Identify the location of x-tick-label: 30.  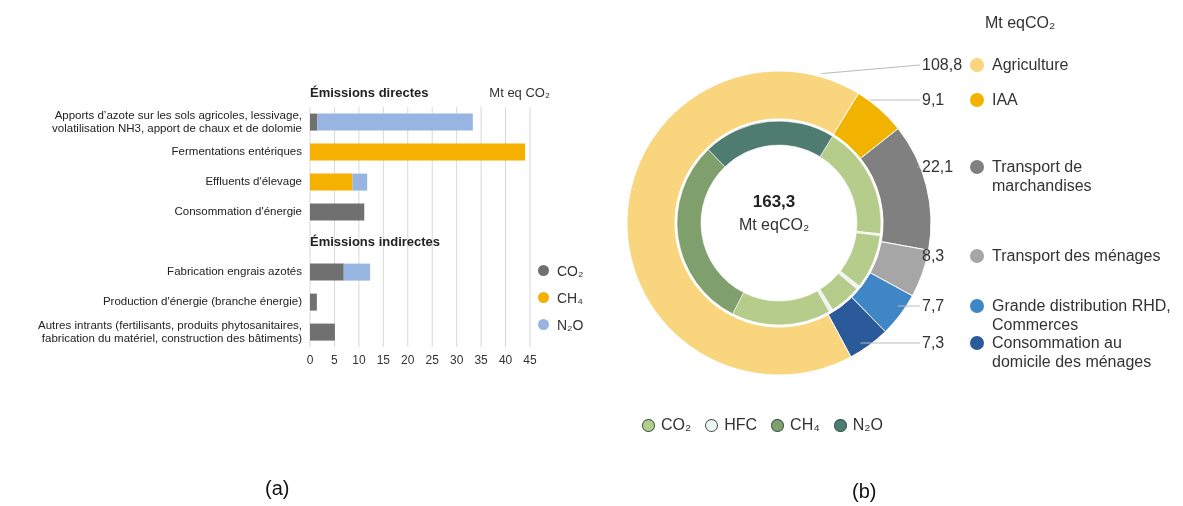
(456, 359).